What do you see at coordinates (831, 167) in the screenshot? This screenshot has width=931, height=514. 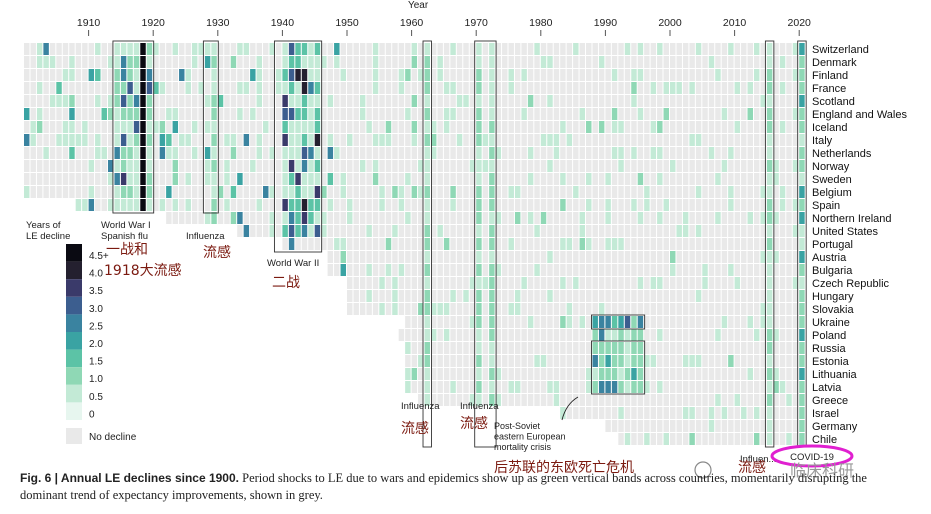 I see `country-label: Norway` at bounding box center [831, 167].